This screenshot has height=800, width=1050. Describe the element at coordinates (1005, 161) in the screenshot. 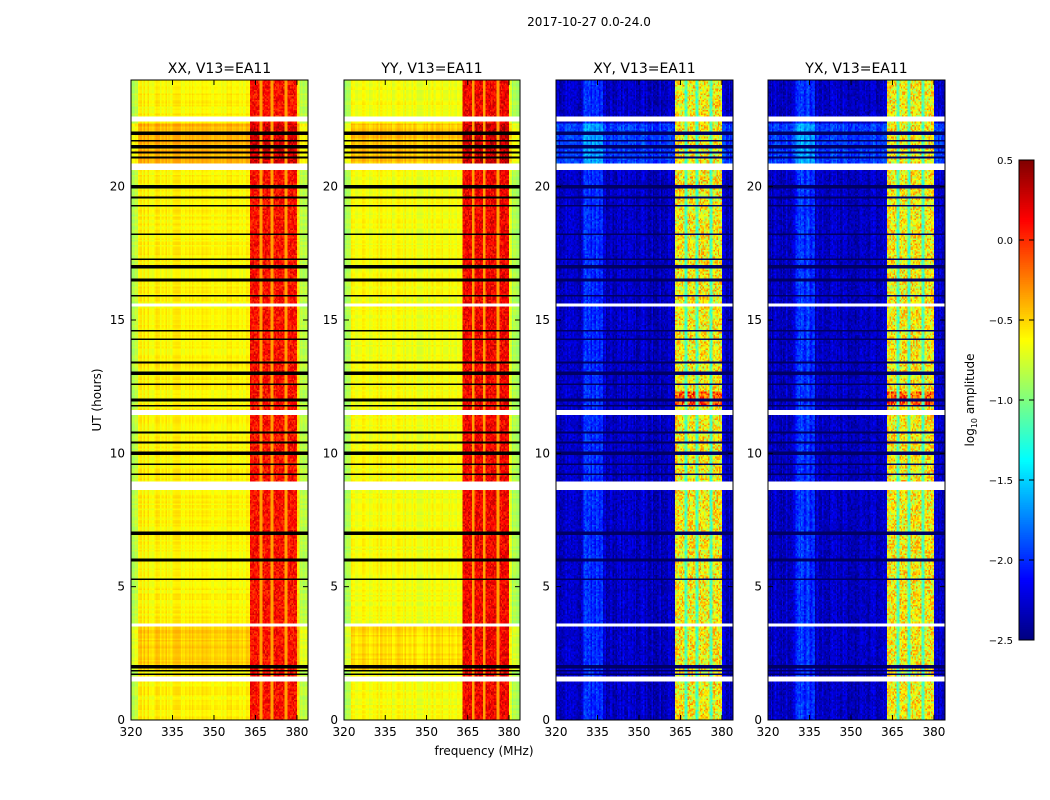

I see `colorbar-tick-label: 0.5` at that location.